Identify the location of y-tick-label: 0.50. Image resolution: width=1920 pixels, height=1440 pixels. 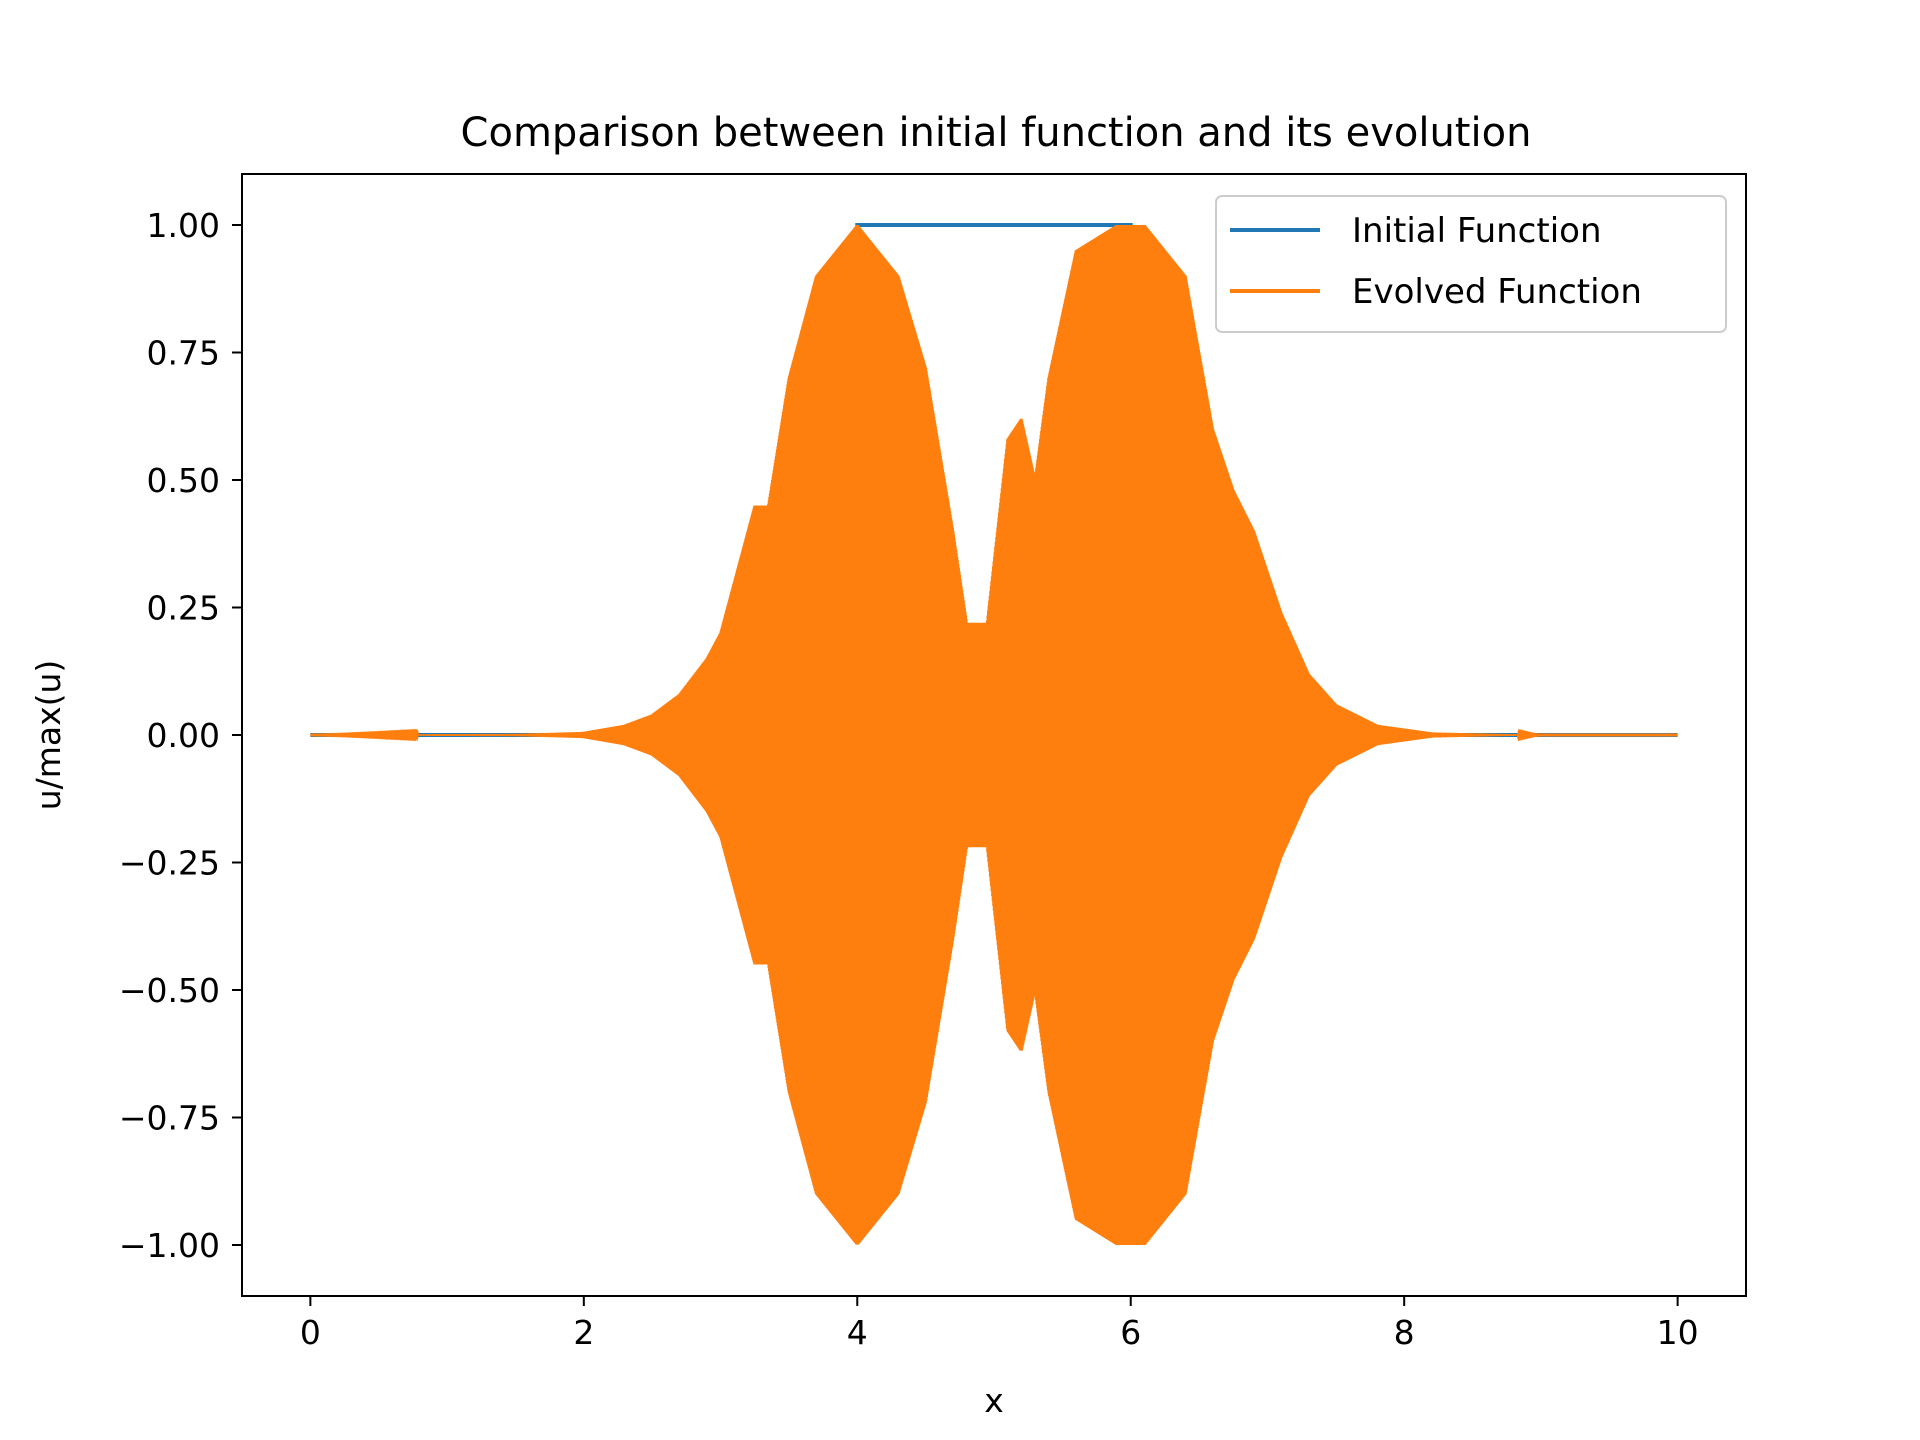
(183, 480).